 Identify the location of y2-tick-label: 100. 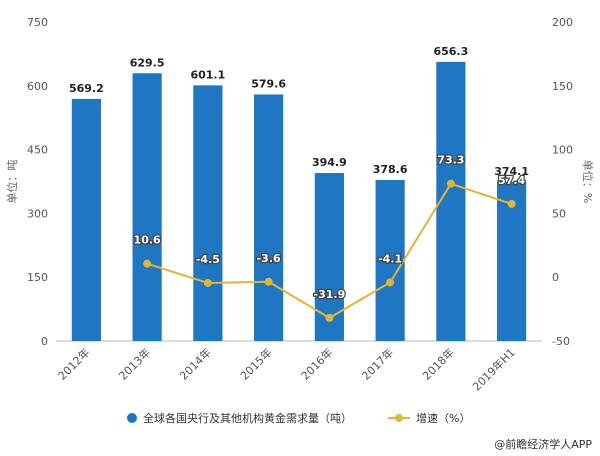
(562, 150).